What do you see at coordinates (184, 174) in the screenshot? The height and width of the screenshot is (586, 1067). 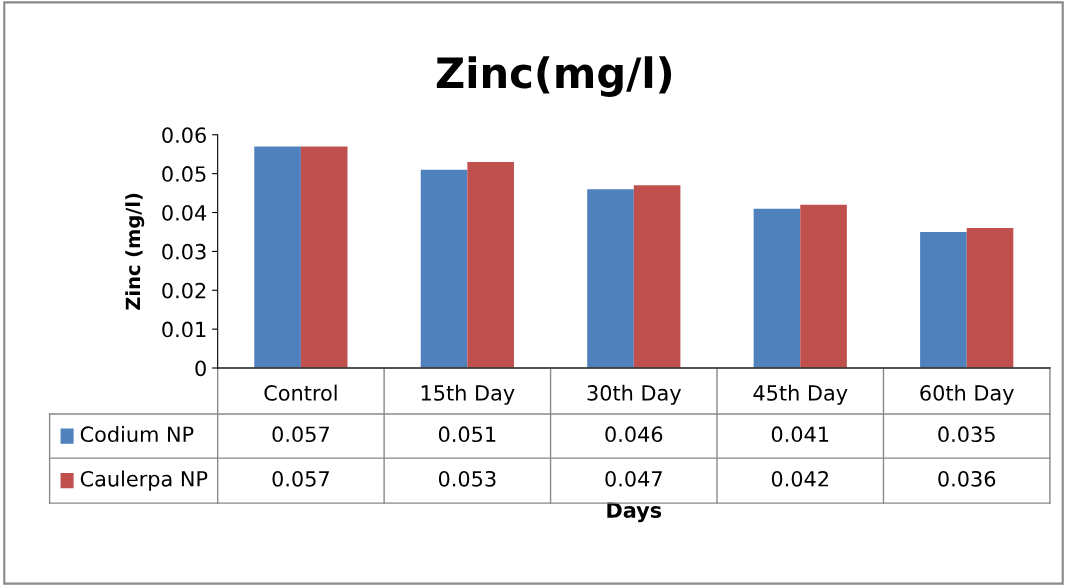 I see `y-tick-label: 0.05` at bounding box center [184, 174].